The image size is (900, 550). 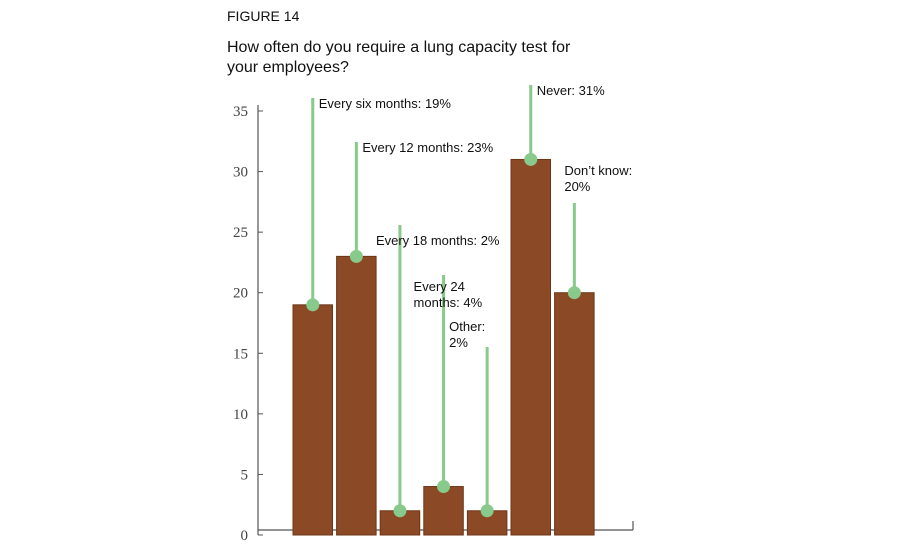 I want to click on y-tick-label: 25, so click(x=240, y=233).